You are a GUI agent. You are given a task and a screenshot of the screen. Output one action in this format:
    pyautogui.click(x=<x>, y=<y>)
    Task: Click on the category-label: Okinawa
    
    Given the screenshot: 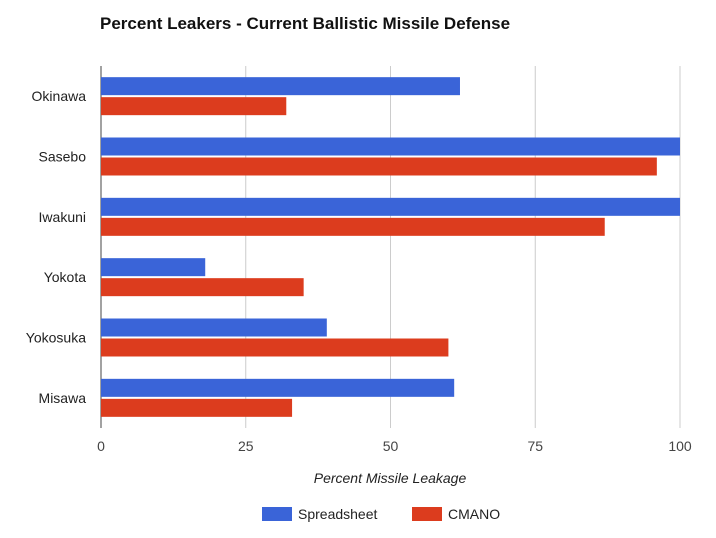 What is the action you would take?
    pyautogui.click(x=59, y=96)
    